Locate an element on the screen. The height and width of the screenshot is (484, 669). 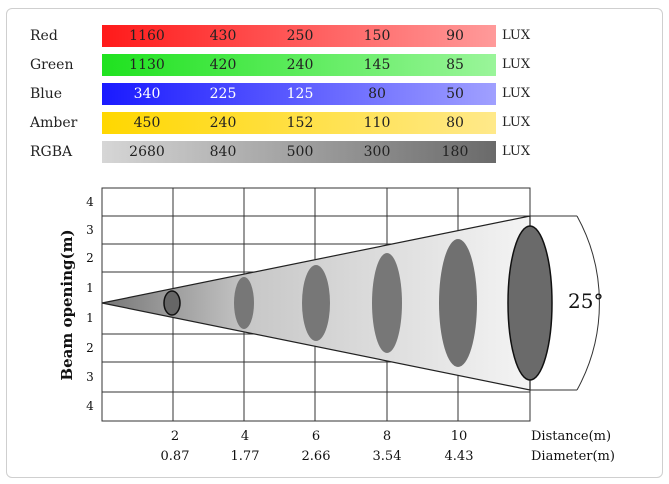
lux-row-amber: Amber 450 240 152 110 80 LUX is located at coordinates (290, 123).